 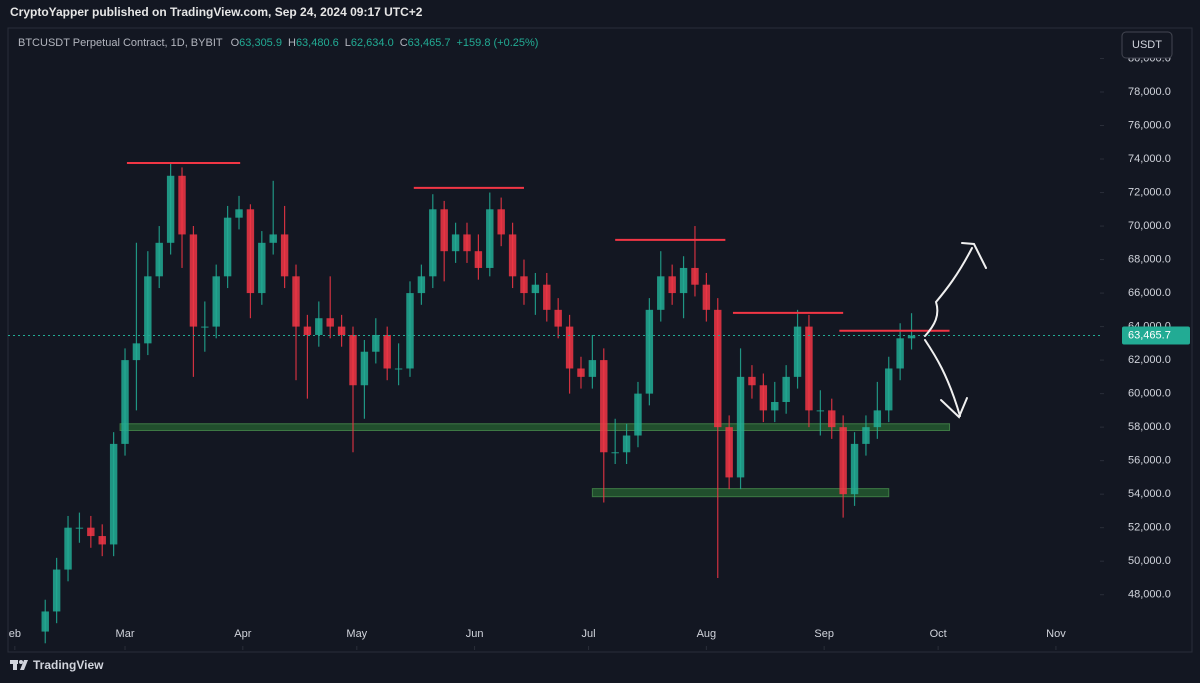 I want to click on y-tick-label: 62,000.0, so click(x=1149, y=360).